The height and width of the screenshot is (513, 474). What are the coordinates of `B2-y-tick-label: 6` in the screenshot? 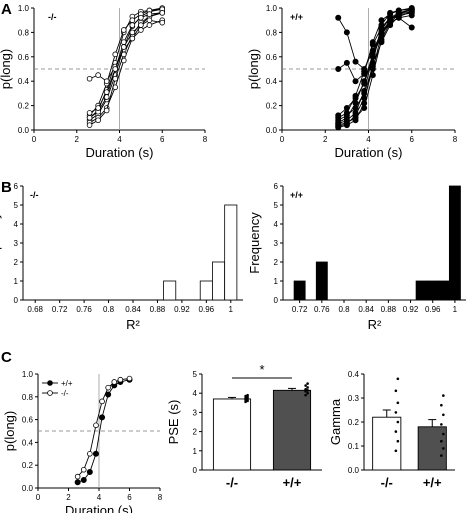 It's located at (276, 186).